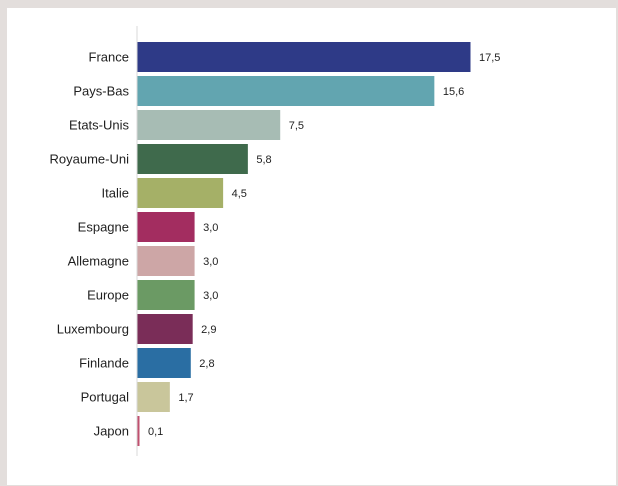  I want to click on bar-portugal, so click(154, 397).